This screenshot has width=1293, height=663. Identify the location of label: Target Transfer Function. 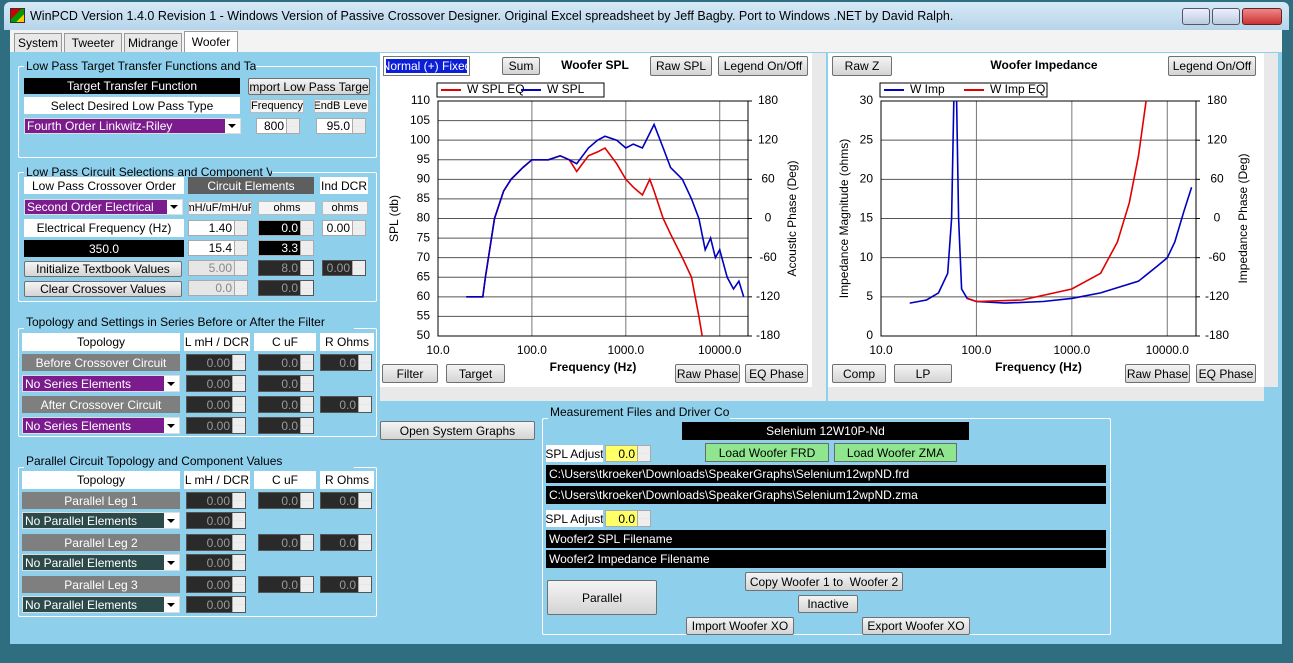
(132, 86).